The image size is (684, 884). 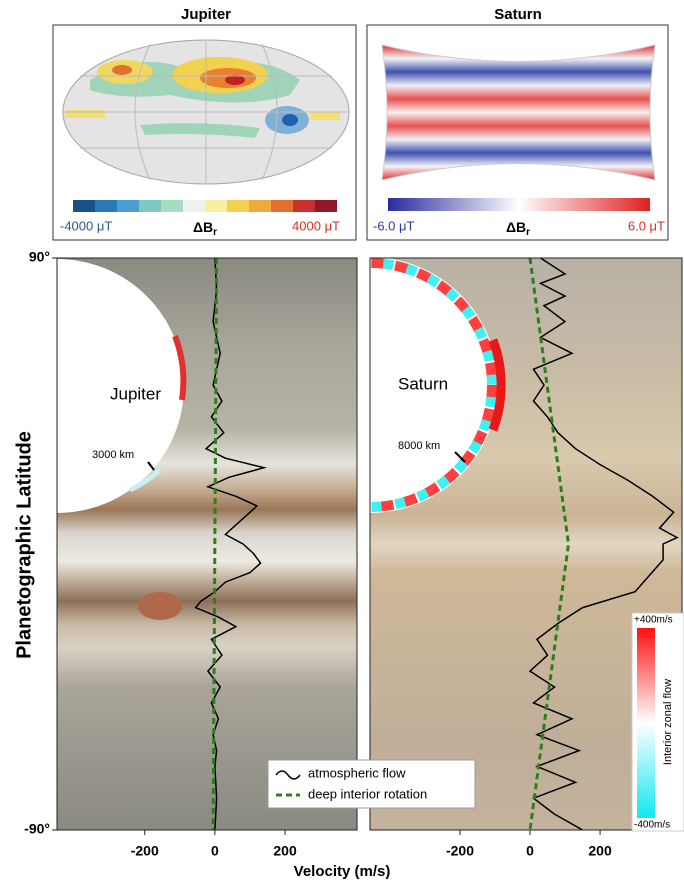 What do you see at coordinates (205, 206) in the screenshot?
I see `jupiter-colorbar` at bounding box center [205, 206].